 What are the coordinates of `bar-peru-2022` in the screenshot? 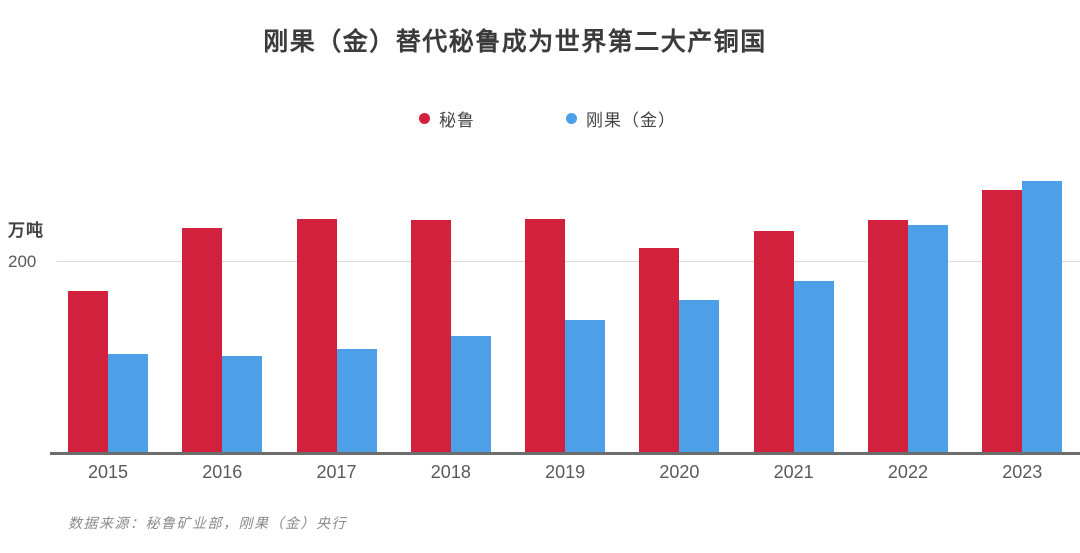 It's located at (887, 336).